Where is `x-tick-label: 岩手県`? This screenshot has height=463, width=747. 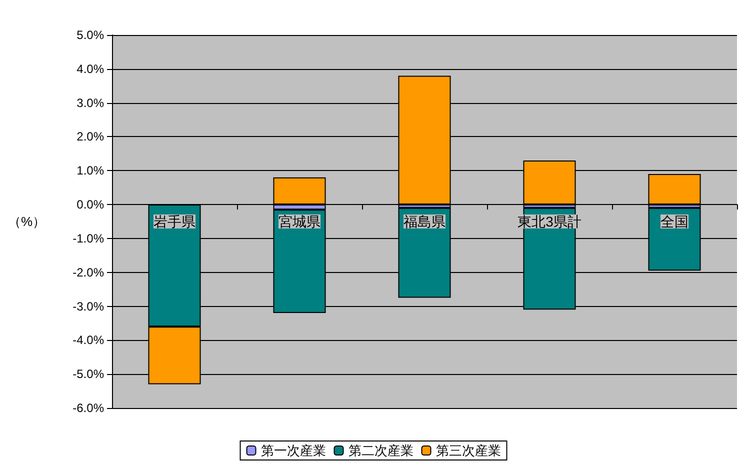
x-tick-label: 岩手県 is located at coordinates (175, 222).